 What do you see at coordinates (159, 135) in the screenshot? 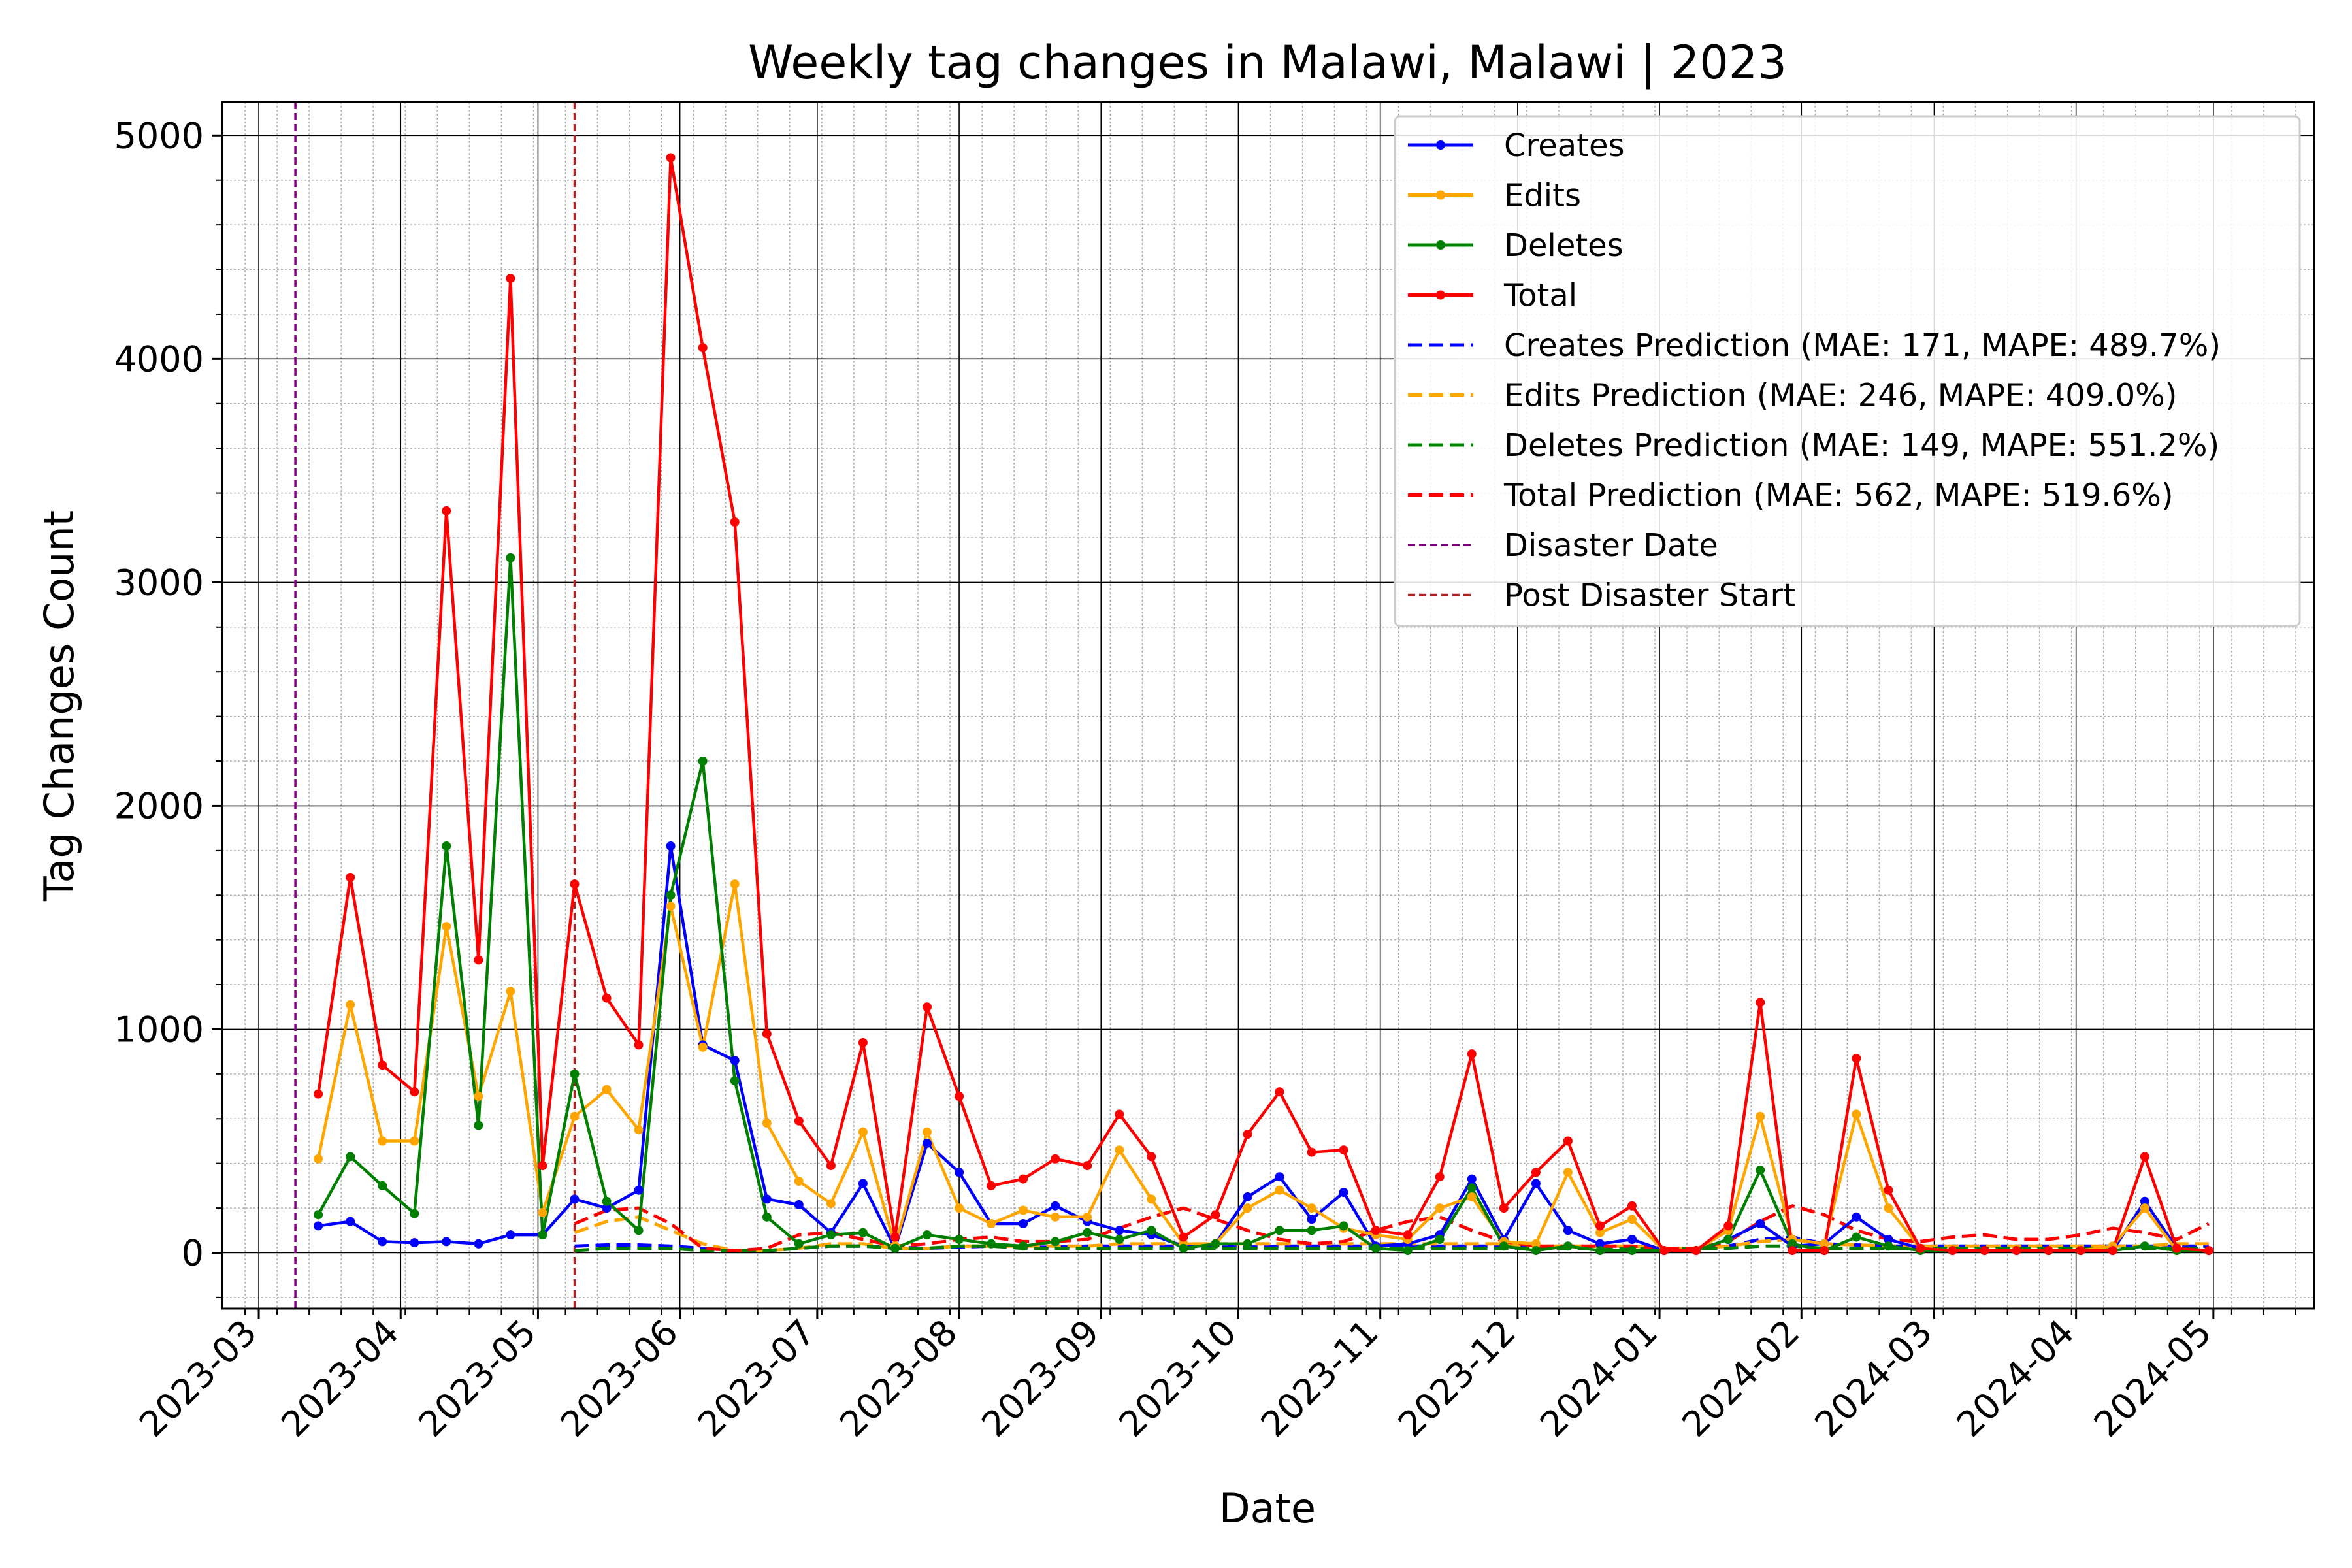
I see `y-tick-label: 5000` at bounding box center [159, 135].